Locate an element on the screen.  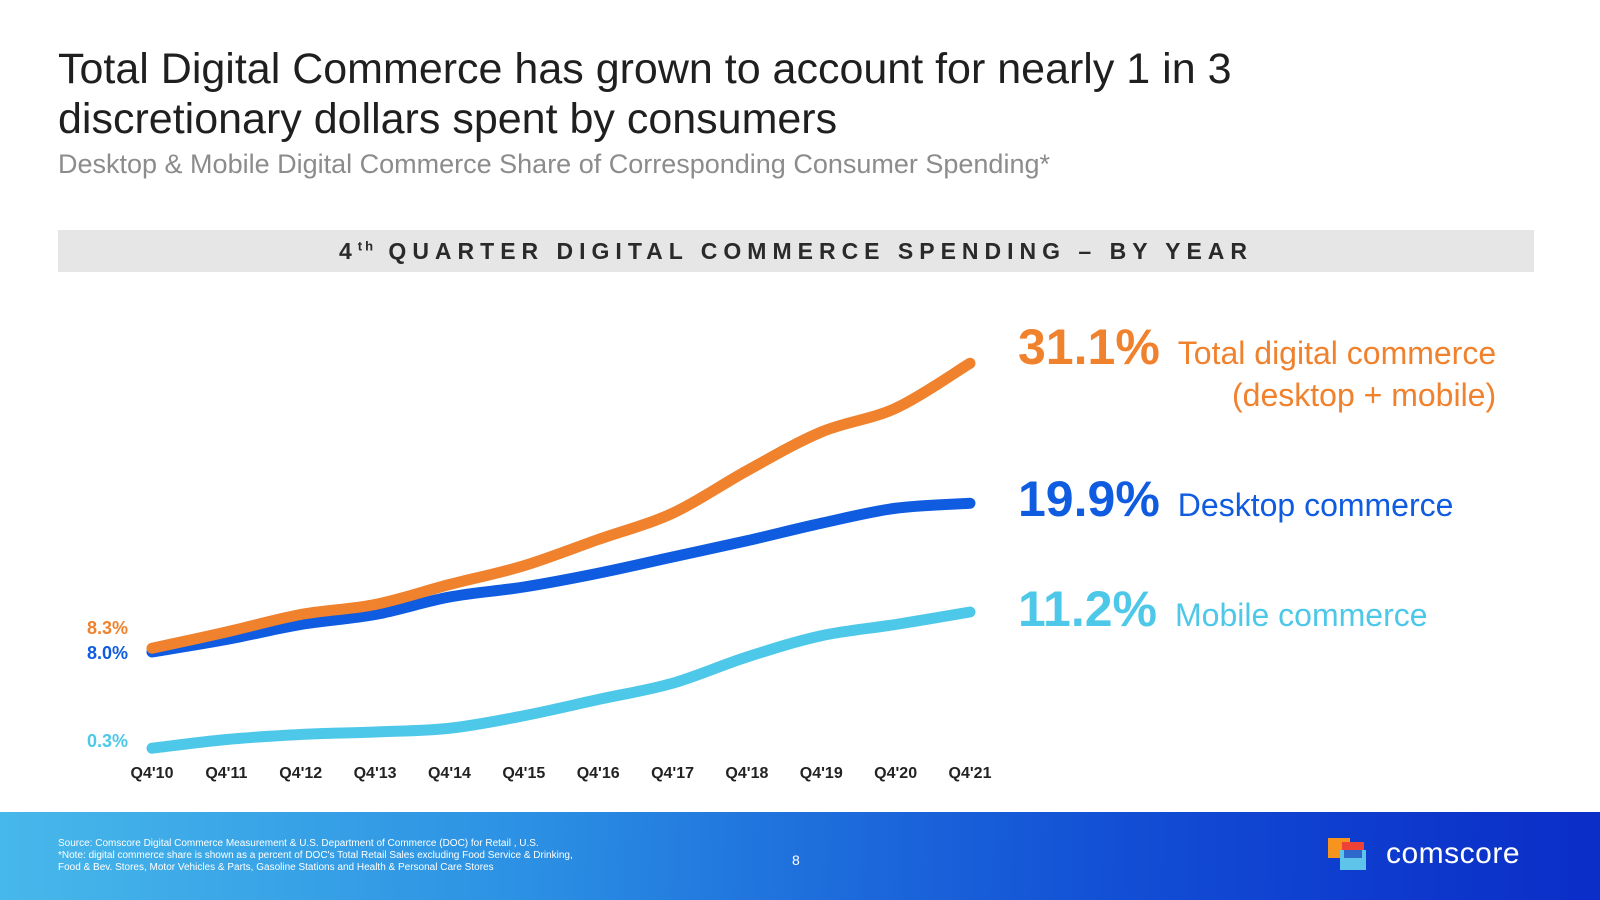
page-number: 8 is located at coordinates (796, 860).